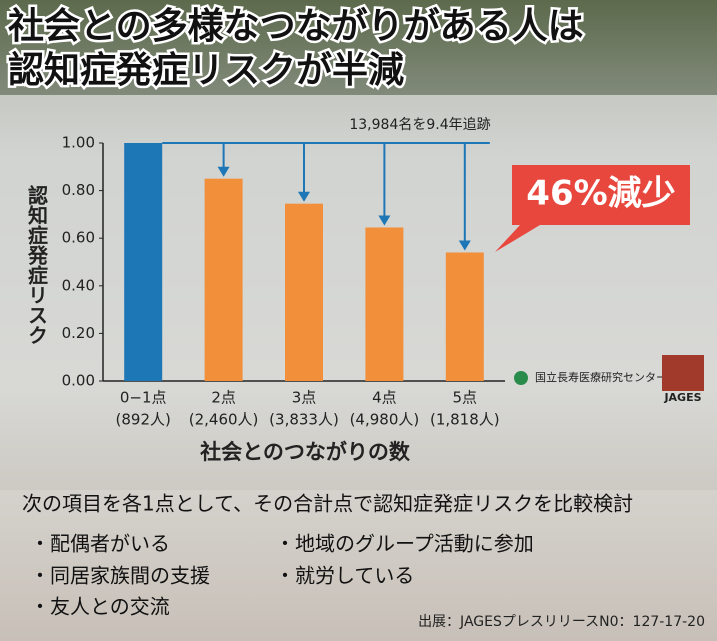  Describe the element at coordinates (682, 397) in the screenshot. I see `logo-text: JAGES` at that location.